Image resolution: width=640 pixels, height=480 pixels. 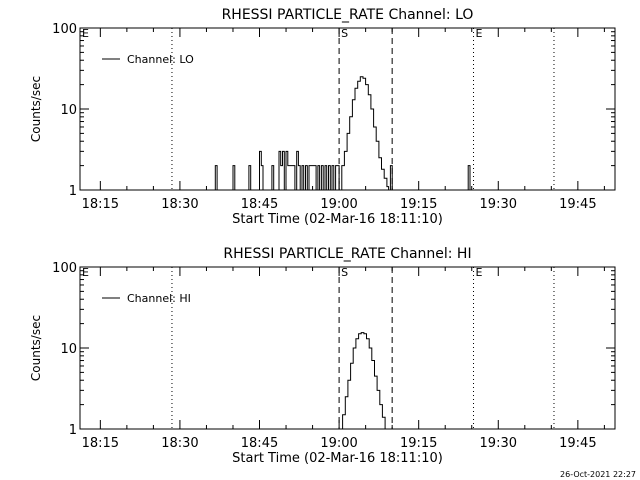 I want to click on legend-label: Channel: HI, so click(x=159, y=298).